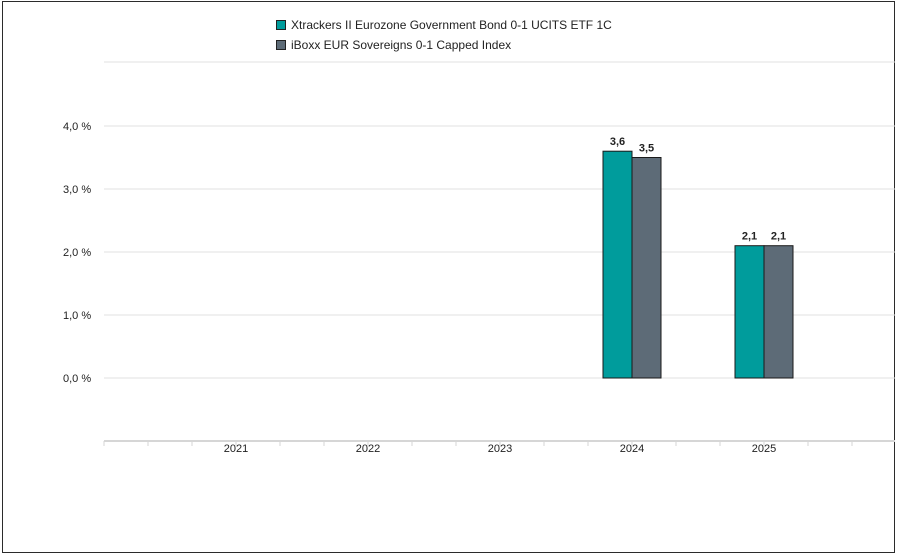 Image resolution: width=899 pixels, height=555 pixels. Describe the element at coordinates (281, 25) in the screenshot. I see `legend-swatch-etf` at that location.